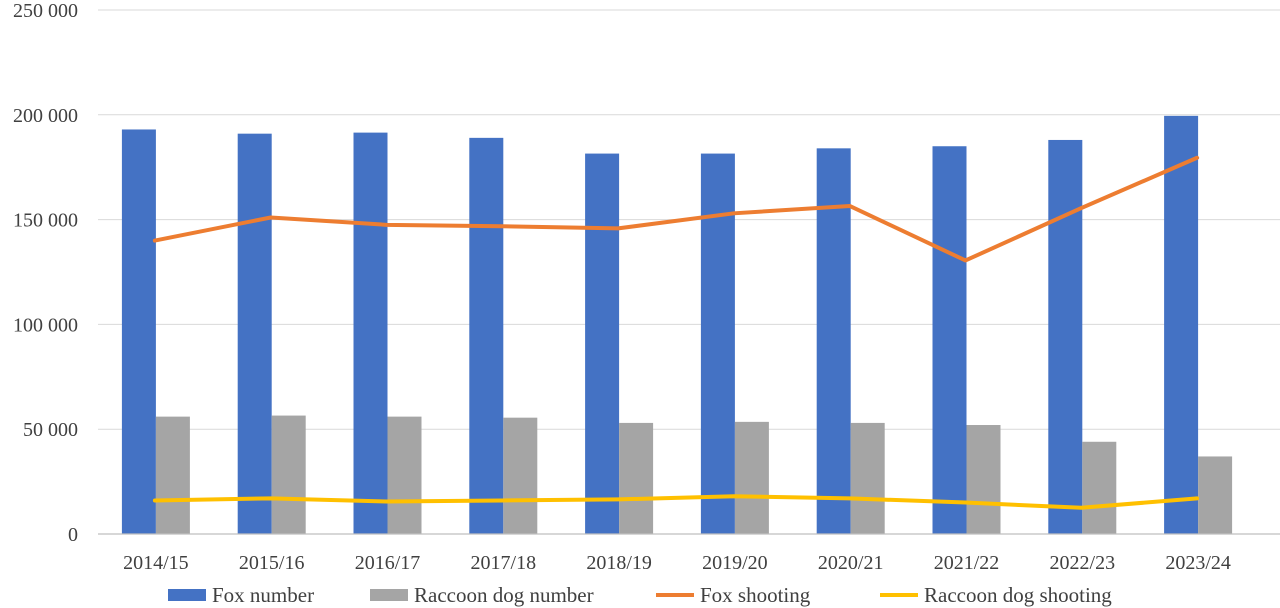 This screenshot has height=608, width=1280. I want to click on legend-label: Raccoon dog shooting, so click(1018, 595).